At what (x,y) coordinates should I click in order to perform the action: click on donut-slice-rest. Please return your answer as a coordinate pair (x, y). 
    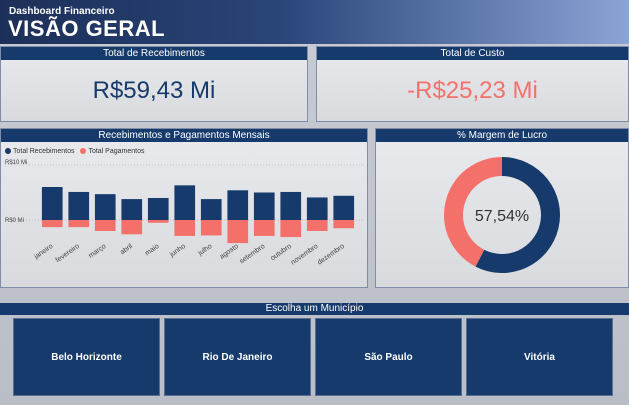
    Looking at the image, I should click on (473, 212).